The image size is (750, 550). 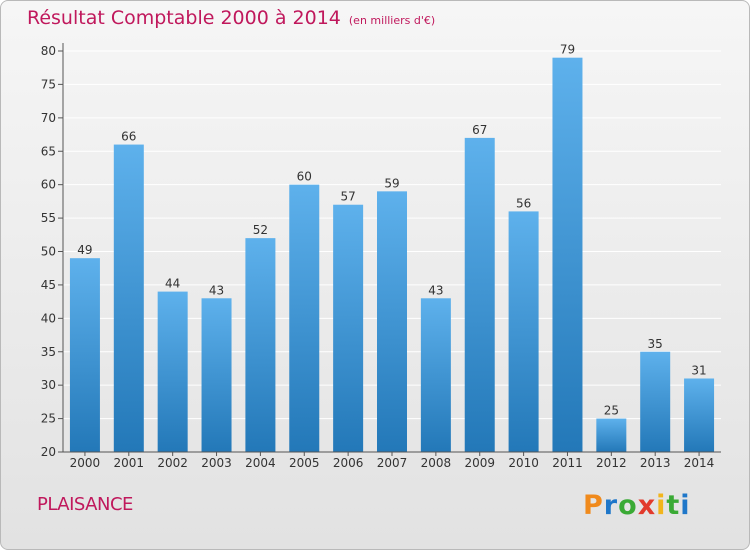 What do you see at coordinates (48, 285) in the screenshot?
I see `y-tick-label: 45` at bounding box center [48, 285].